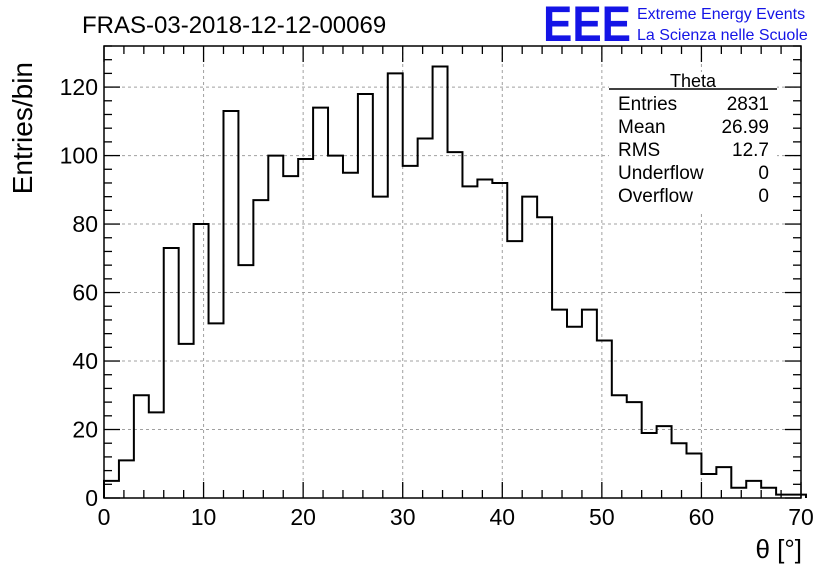 This screenshot has width=836, height=572. I want to click on stats-value-underflow: 0, so click(763, 173).